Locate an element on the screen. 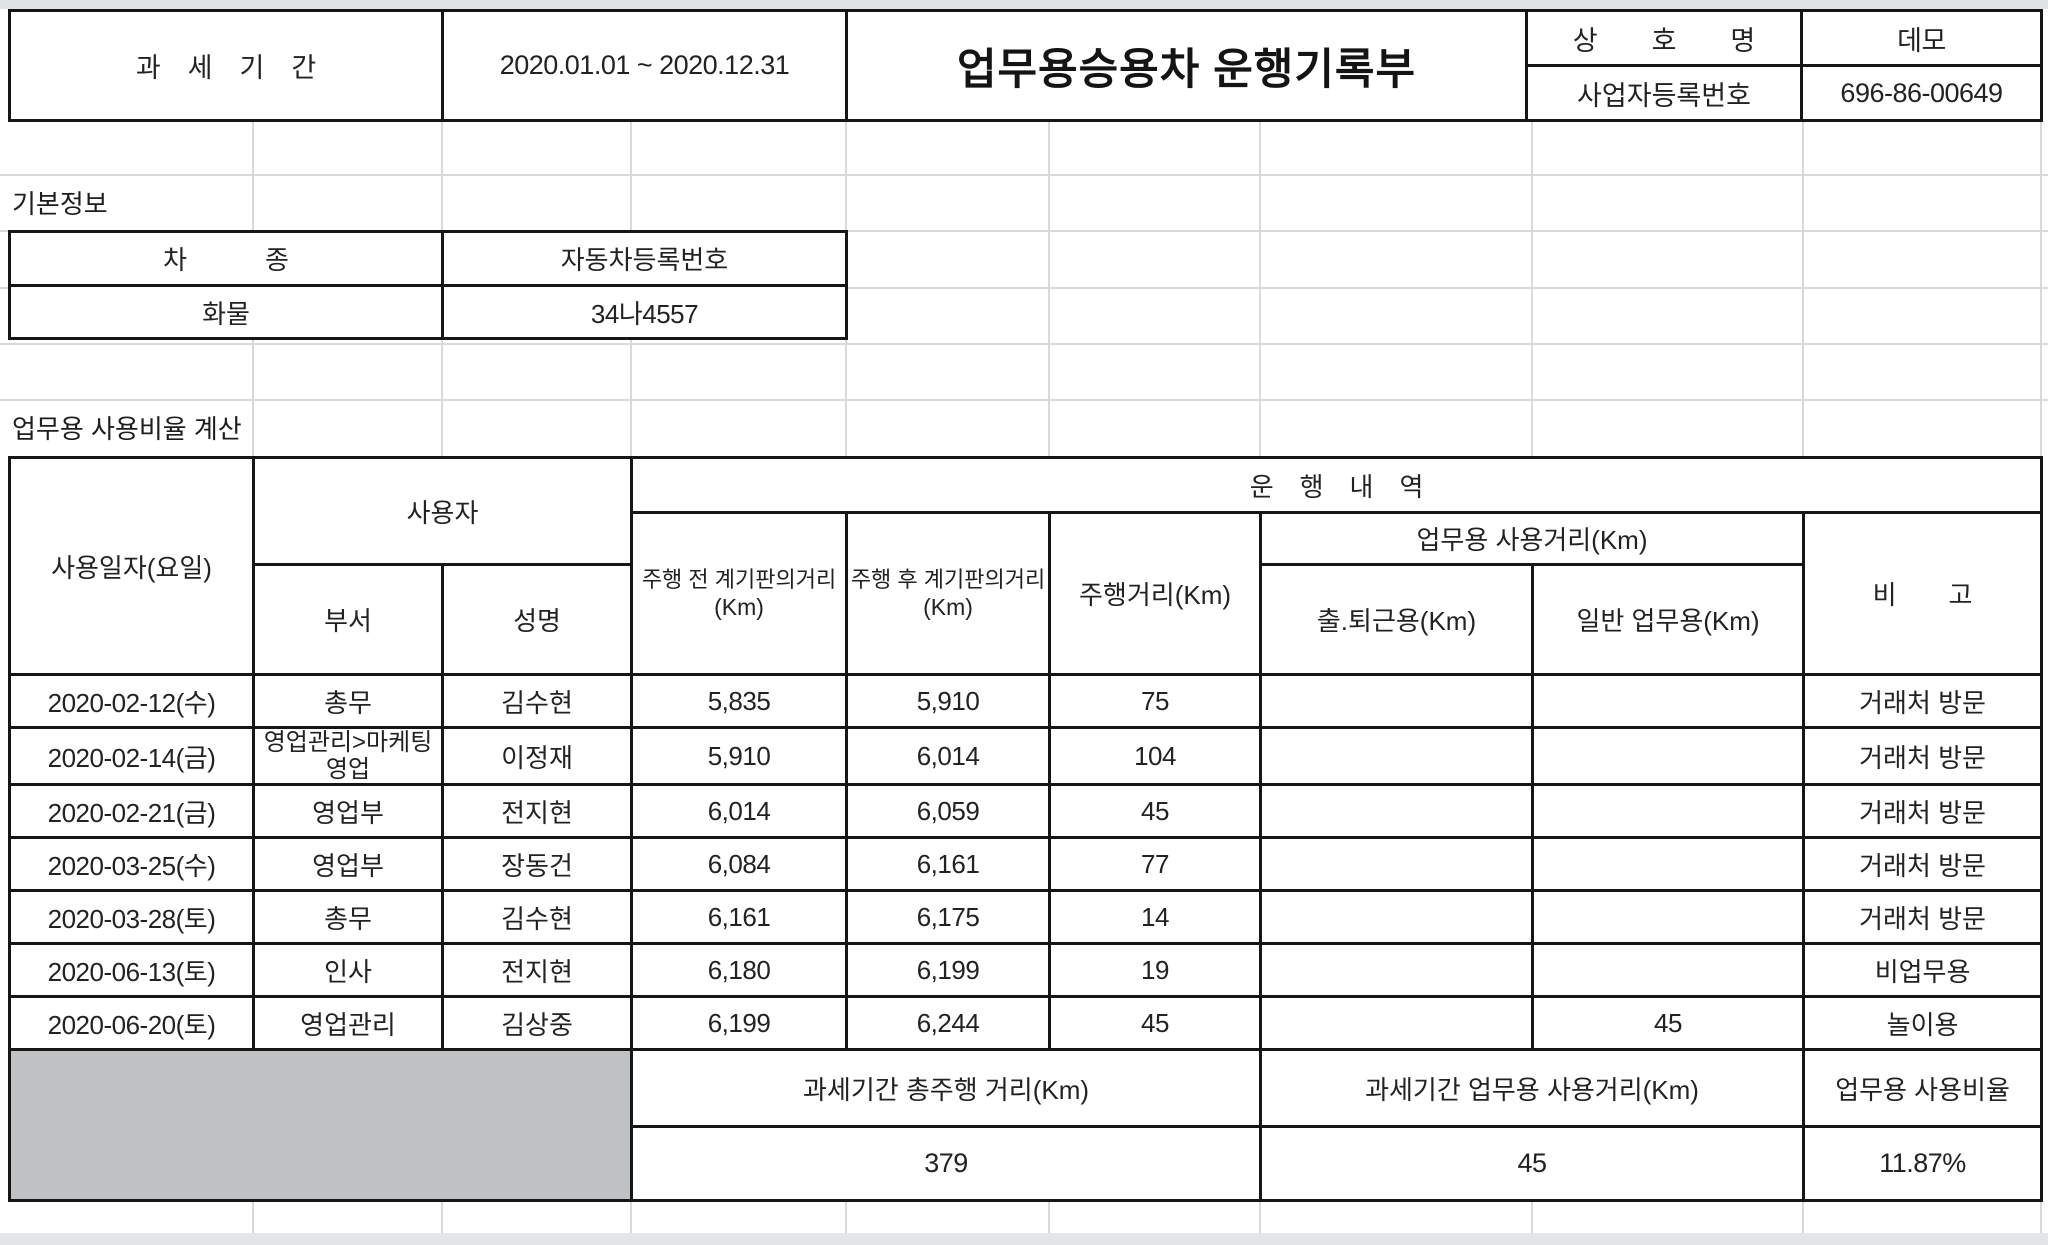 The width and height of the screenshot is (2048, 1245). cell-odo-before: 5,910 is located at coordinates (739, 756).